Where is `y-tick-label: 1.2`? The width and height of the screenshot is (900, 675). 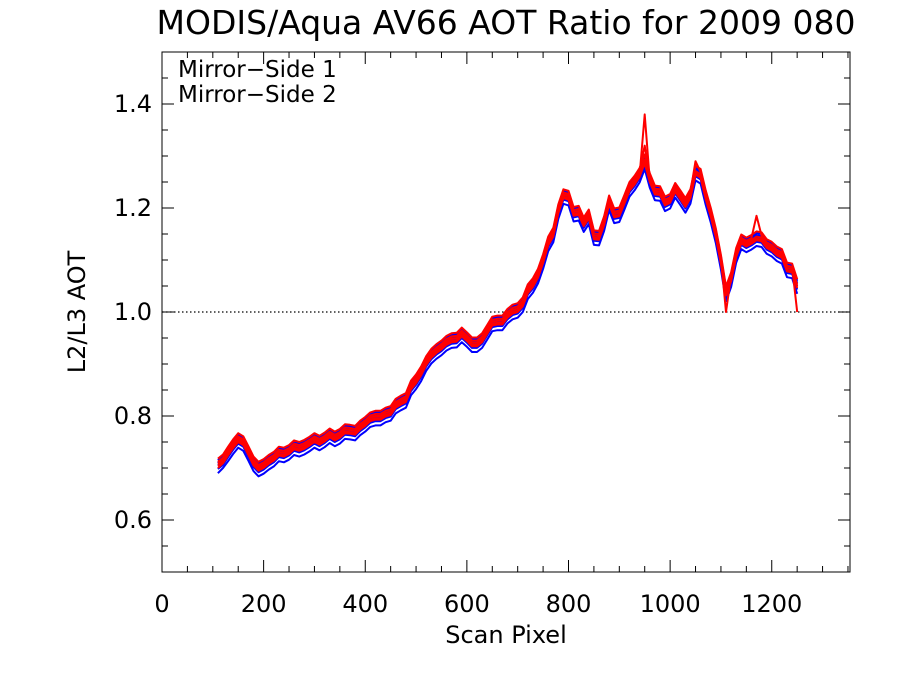 y-tick-label: 1.2 is located at coordinates (133, 208).